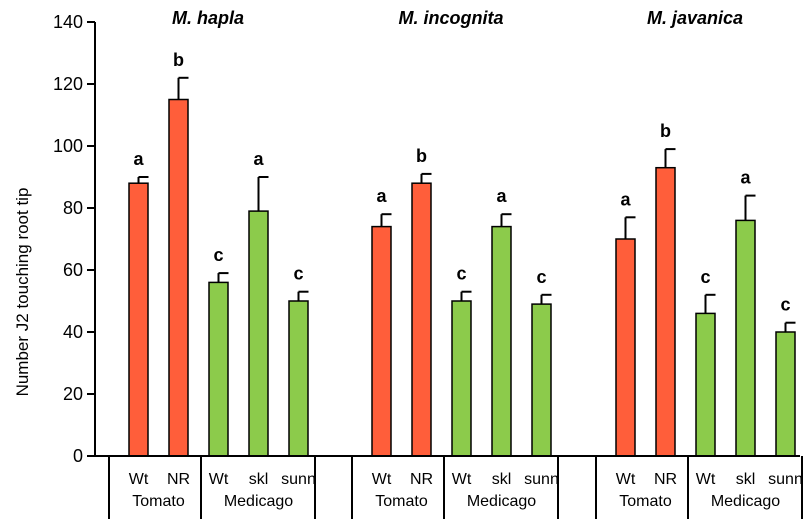 The image size is (803, 521). Describe the element at coordinates (68, 84) in the screenshot. I see `y-tick-label: 120` at that location.